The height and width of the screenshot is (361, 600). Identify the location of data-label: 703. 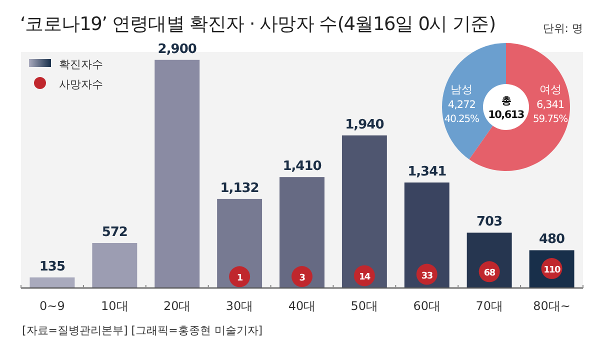
(489, 222).